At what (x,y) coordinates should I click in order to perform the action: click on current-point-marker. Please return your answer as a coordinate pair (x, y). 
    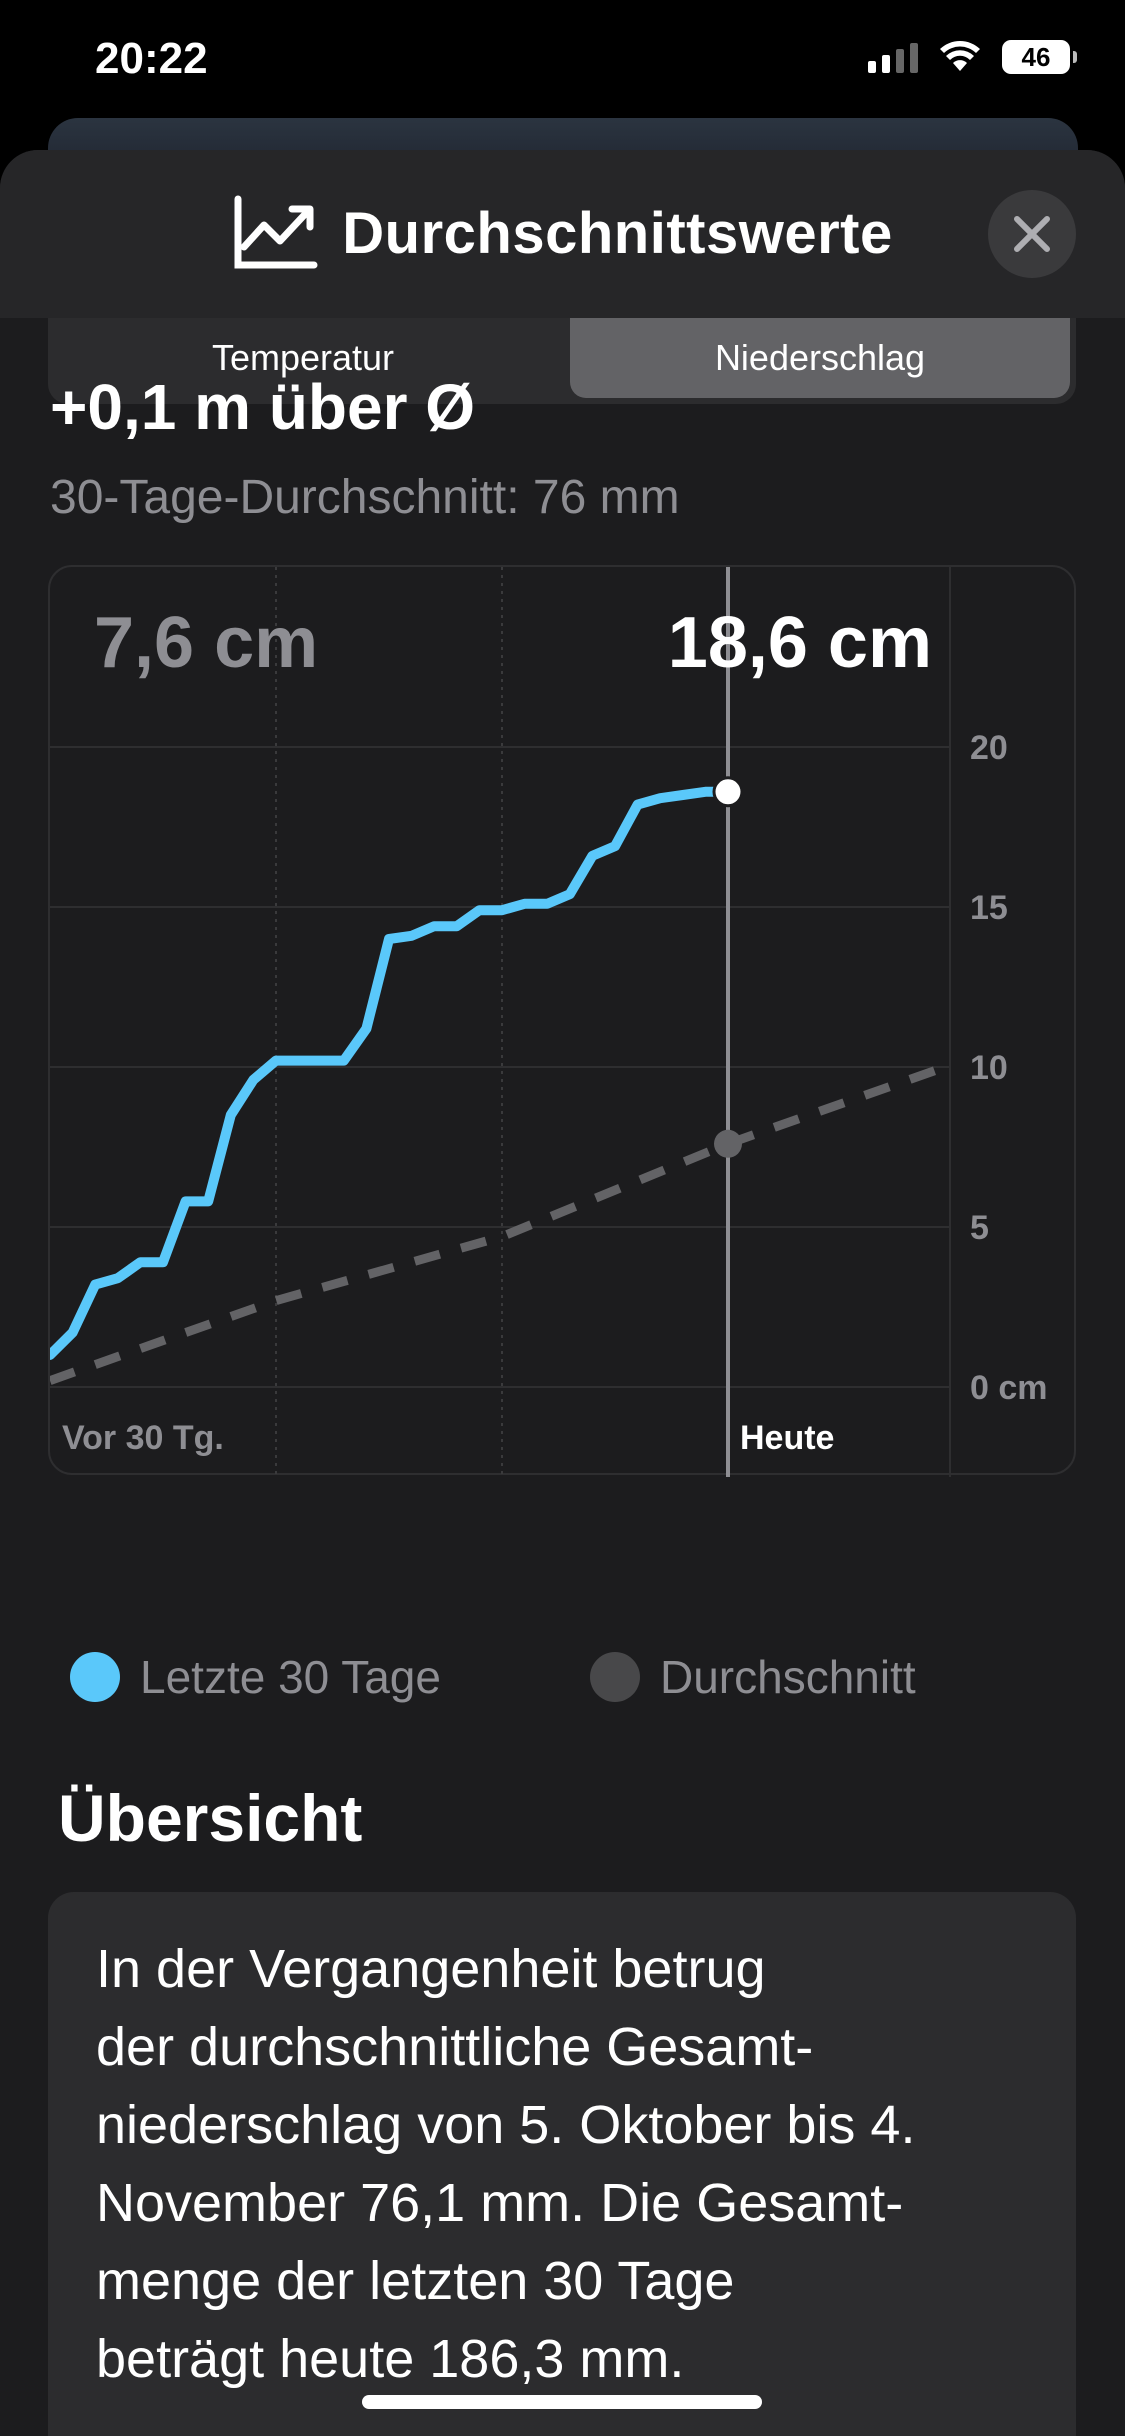
    Looking at the image, I should click on (728, 792).